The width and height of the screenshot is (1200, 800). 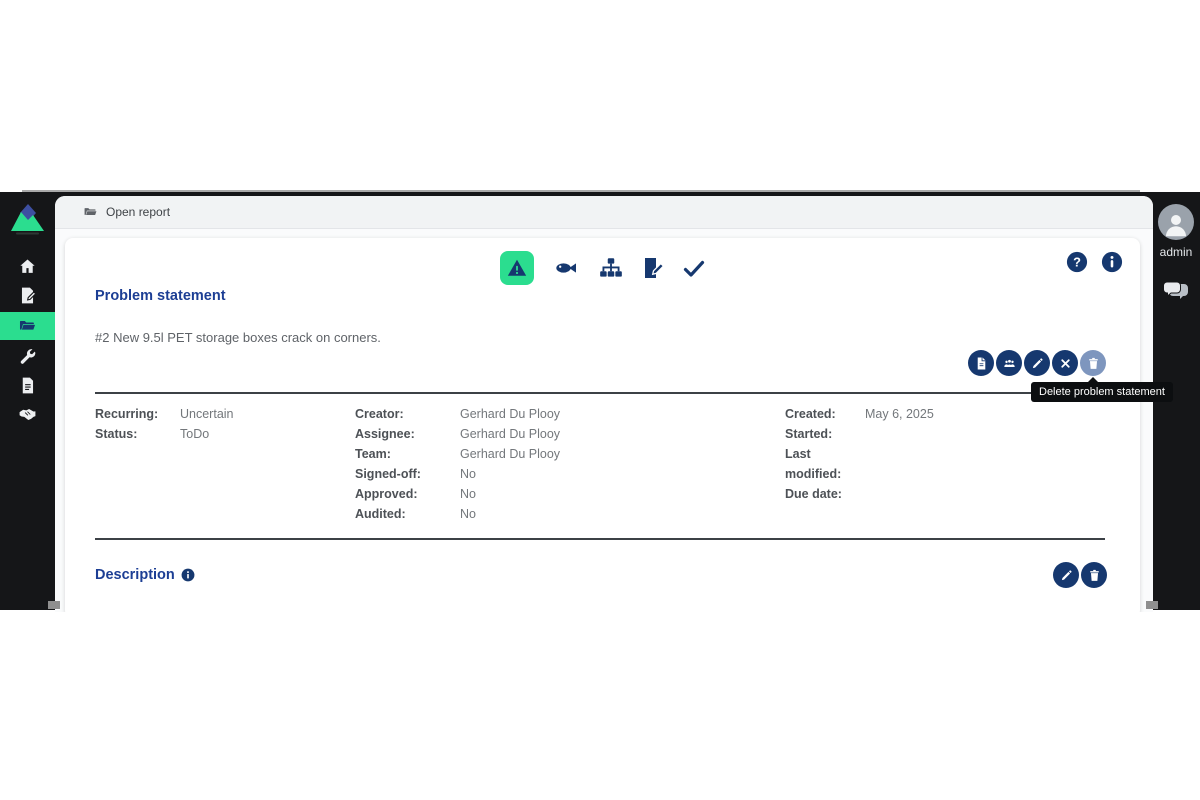 I want to click on detail-label: Team:, so click(x=373, y=454).